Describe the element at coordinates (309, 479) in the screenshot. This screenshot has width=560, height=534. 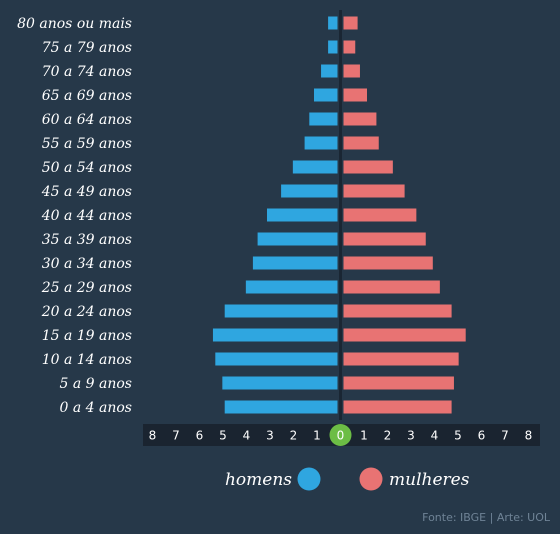
I see `legend-swatch-homens` at that location.